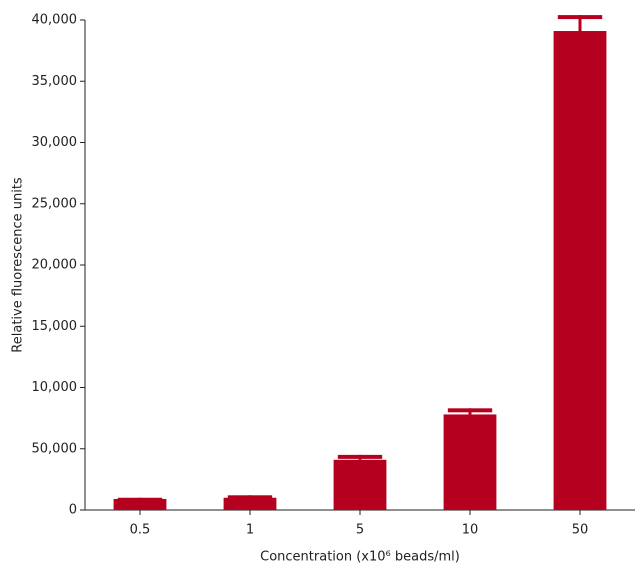  I want to click on x-axis-title: Concentration (x10⁶ beads/ml), so click(360, 557).